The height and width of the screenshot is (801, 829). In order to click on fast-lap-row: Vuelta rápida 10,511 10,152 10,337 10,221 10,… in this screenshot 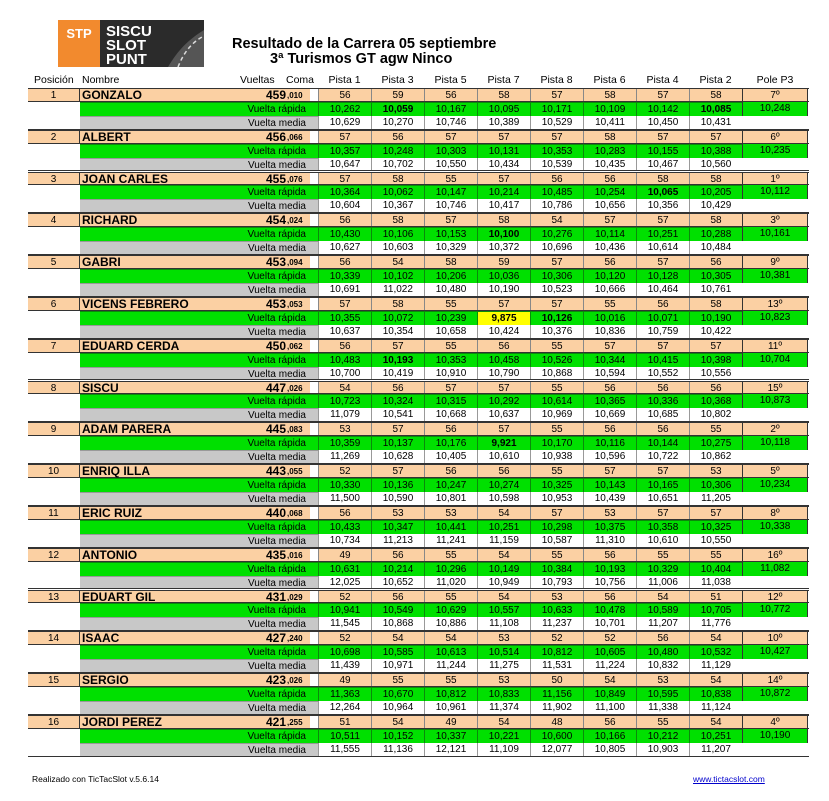, I will do `click(418, 735)`.